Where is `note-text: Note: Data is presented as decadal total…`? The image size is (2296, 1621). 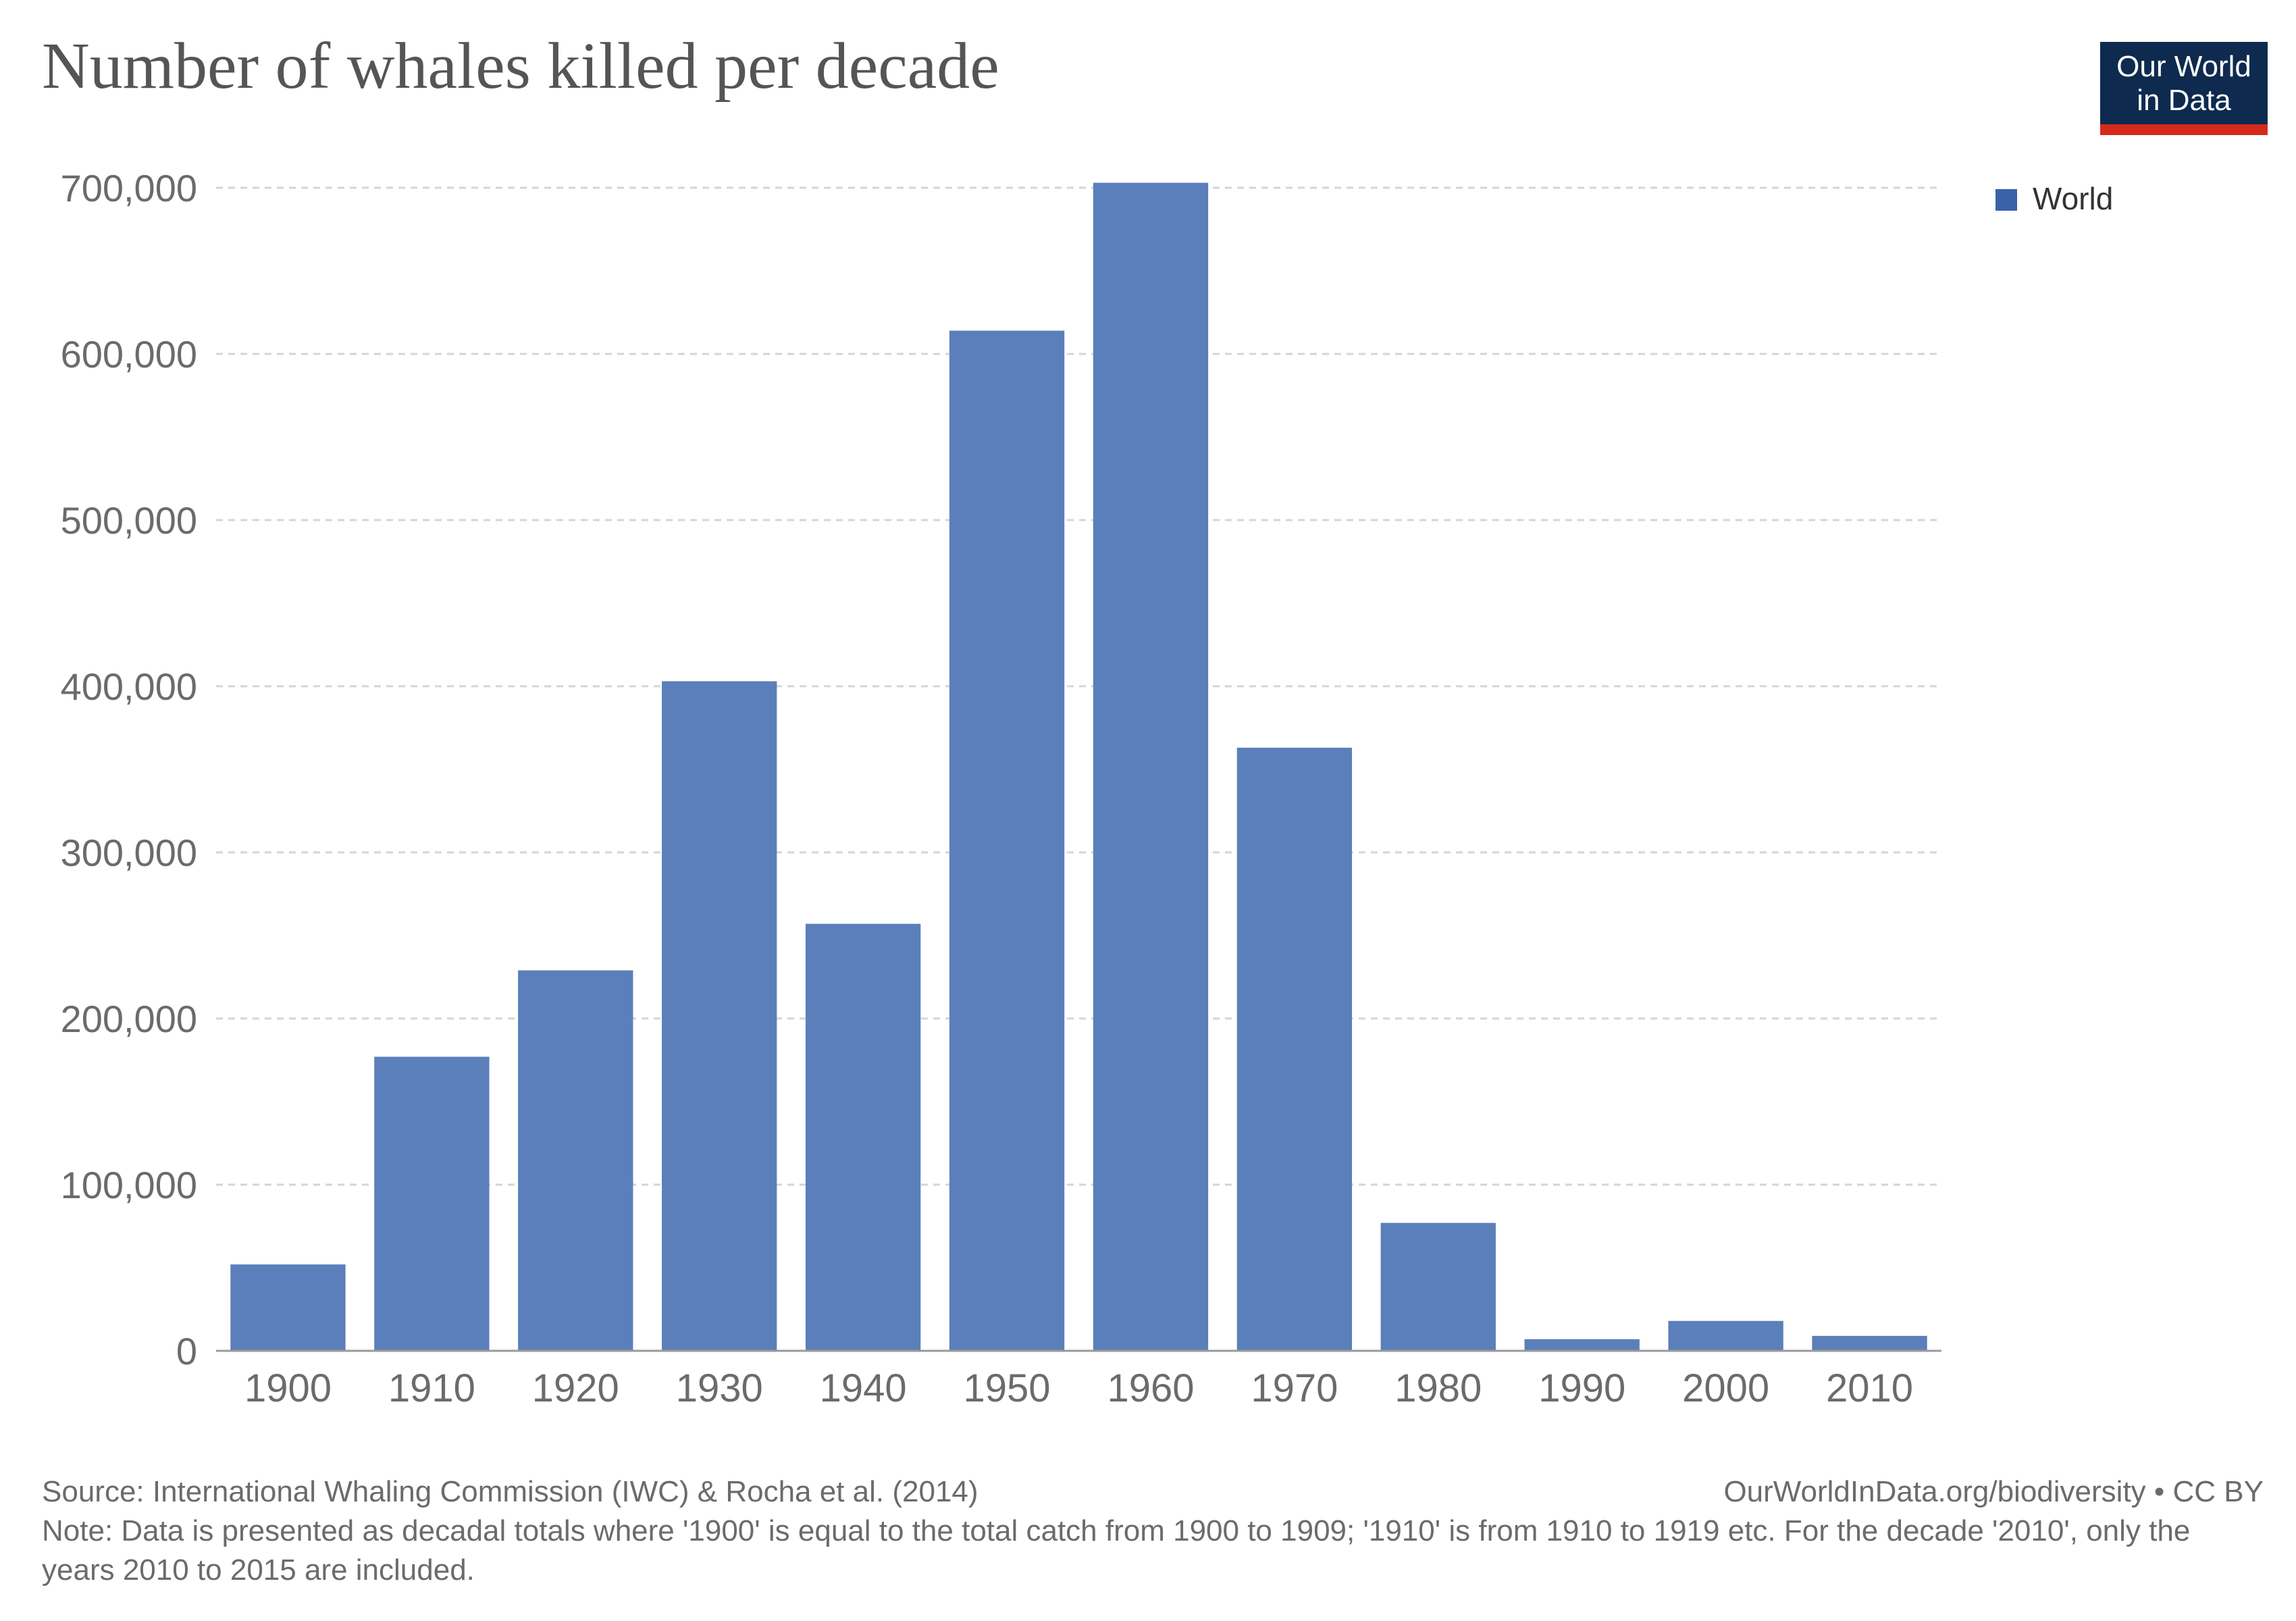 note-text: Note: Data is presented as decadal total… is located at coordinates (1116, 1550).